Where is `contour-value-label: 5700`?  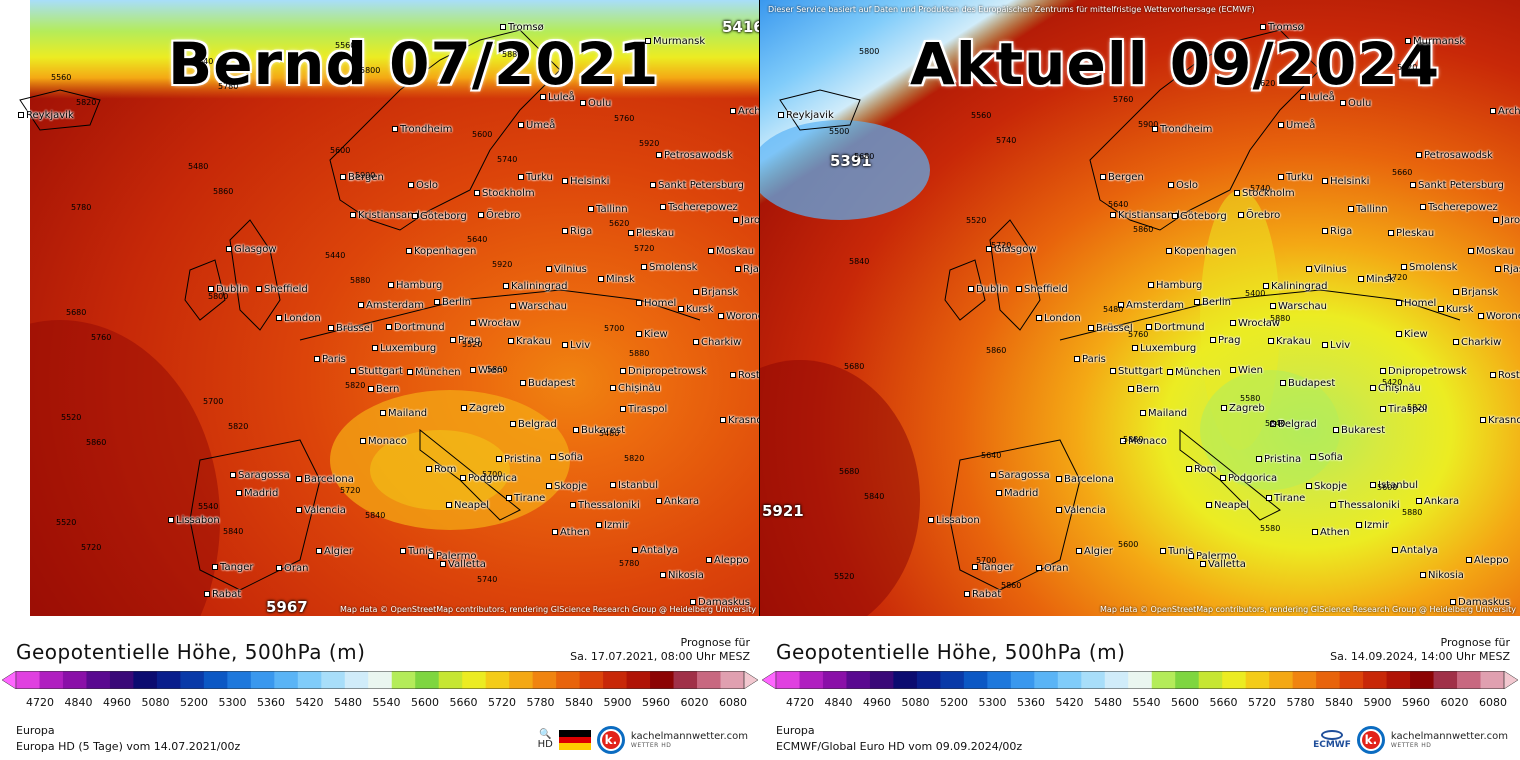
contour-value-label: 5700 is located at coordinates (614, 328).